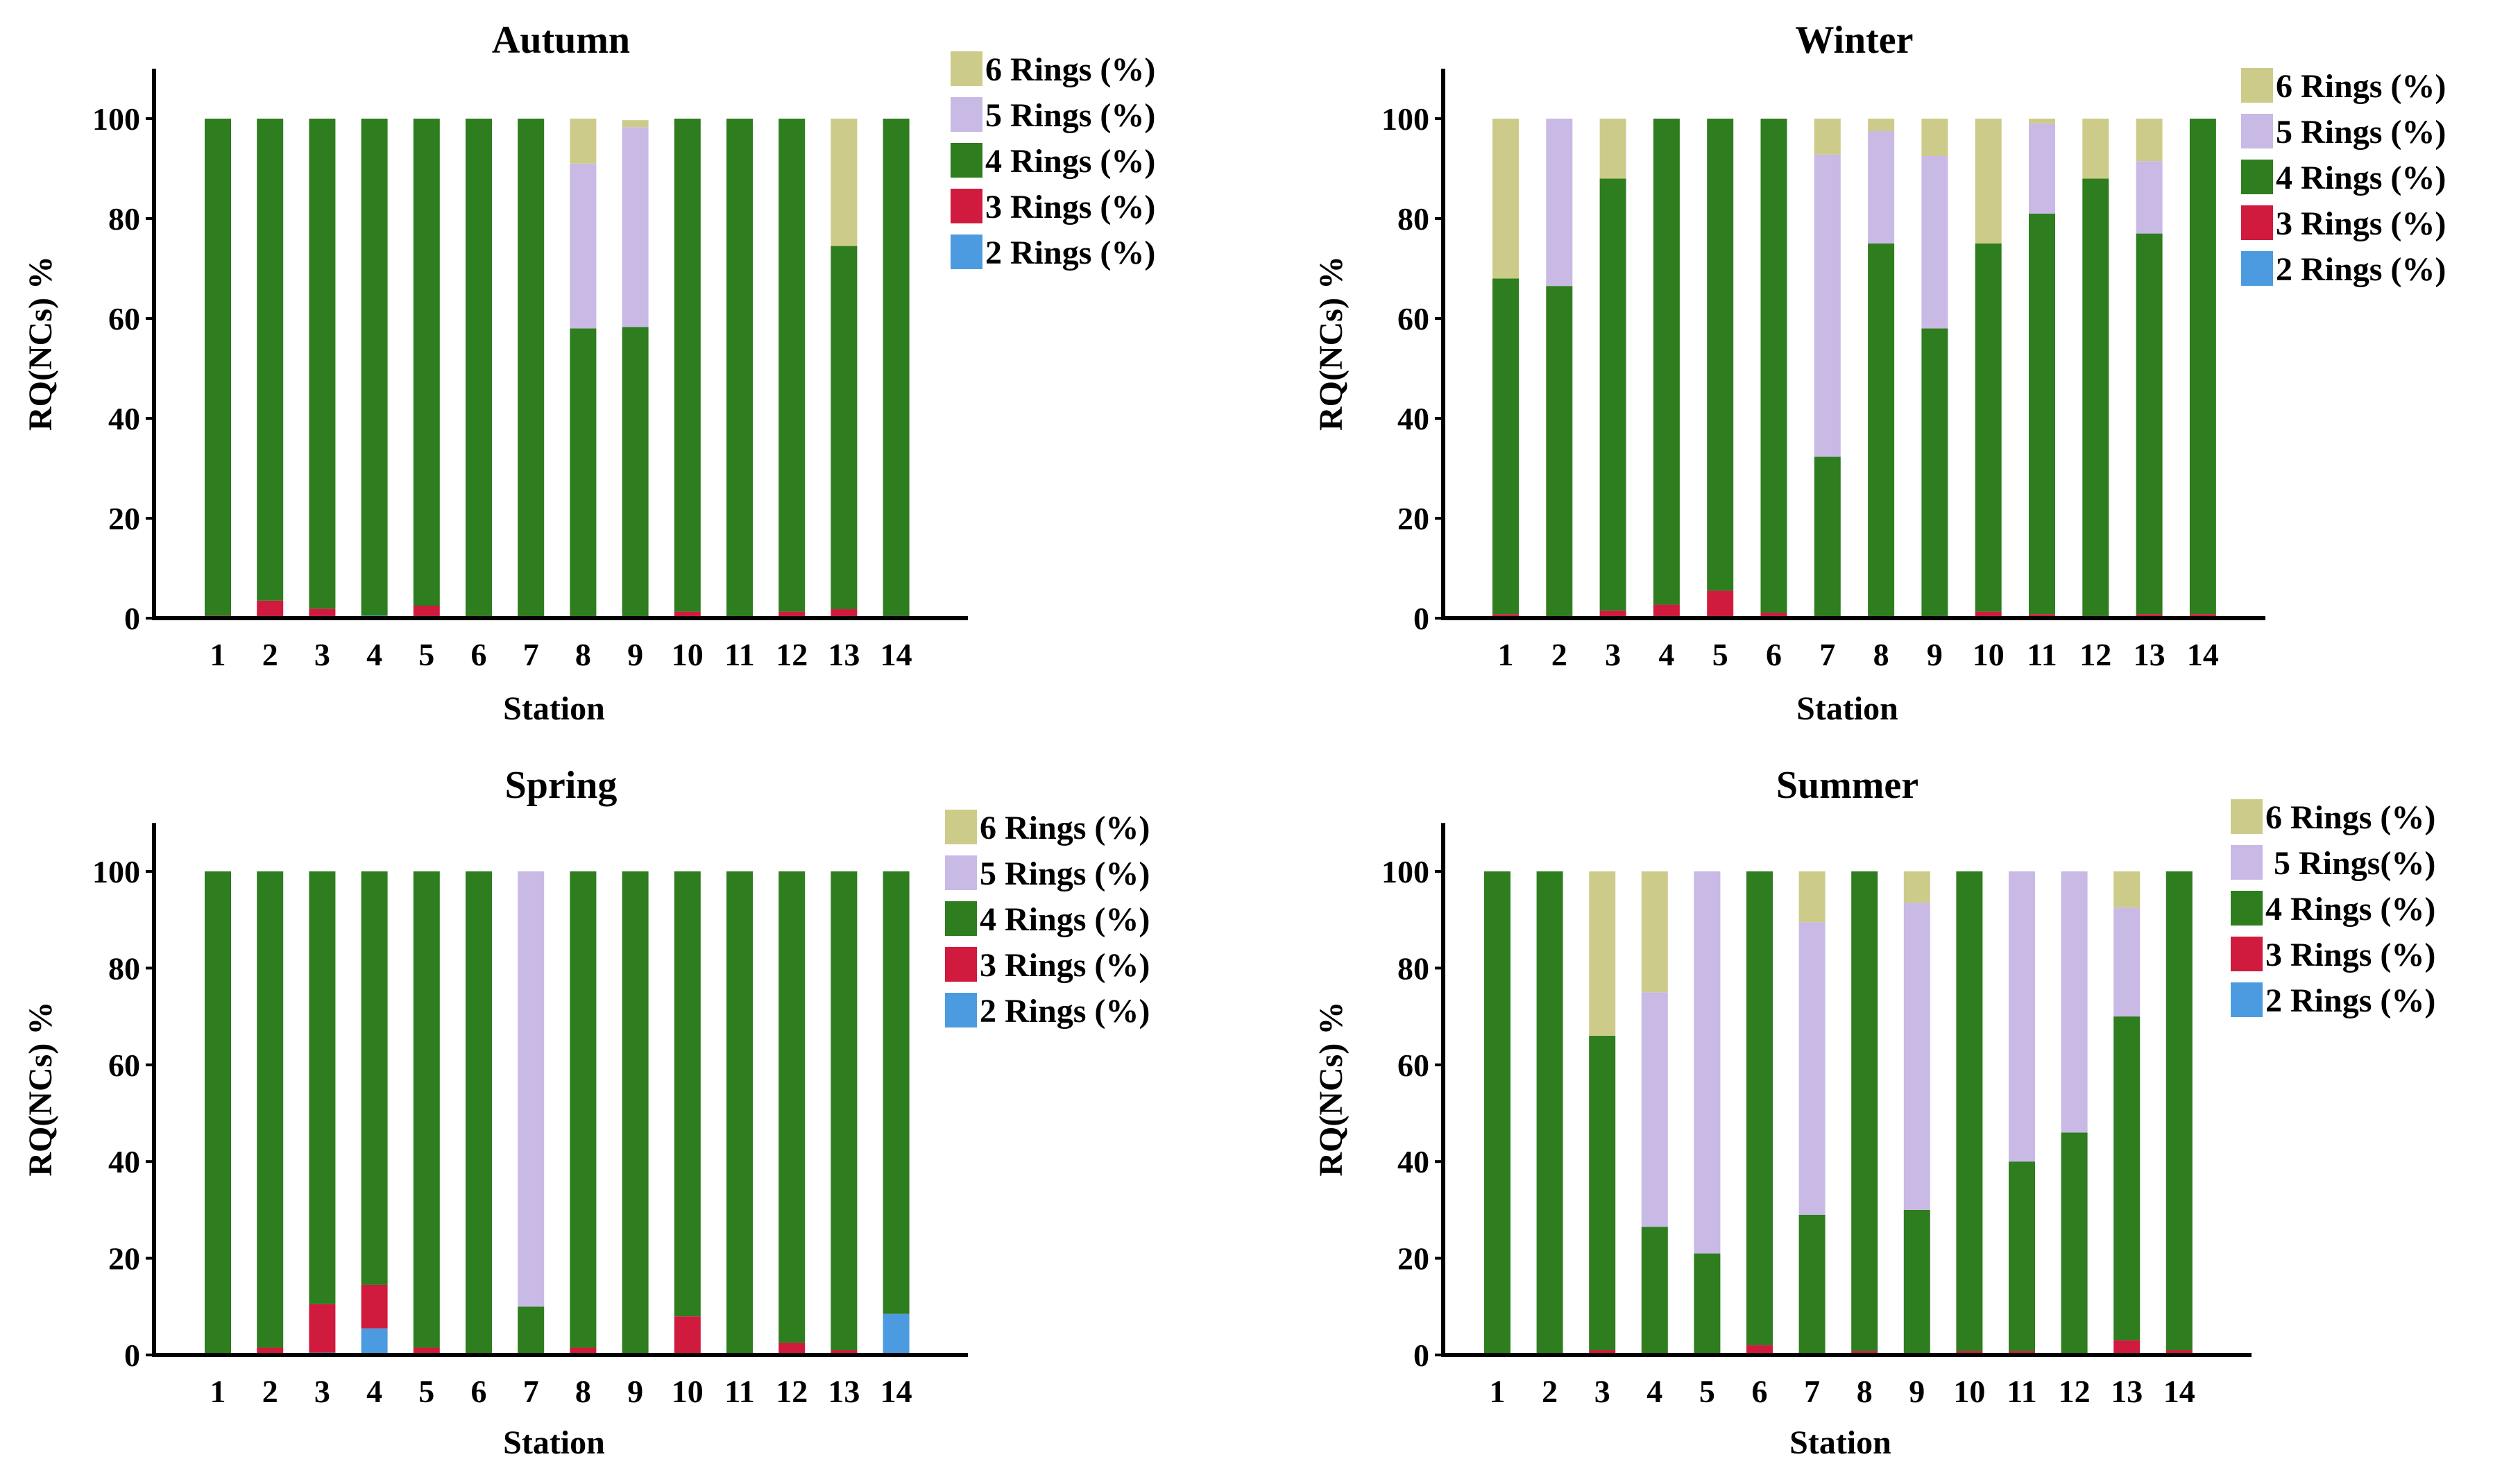  I want to click on y-tick-label: 60, so click(1413, 1065).